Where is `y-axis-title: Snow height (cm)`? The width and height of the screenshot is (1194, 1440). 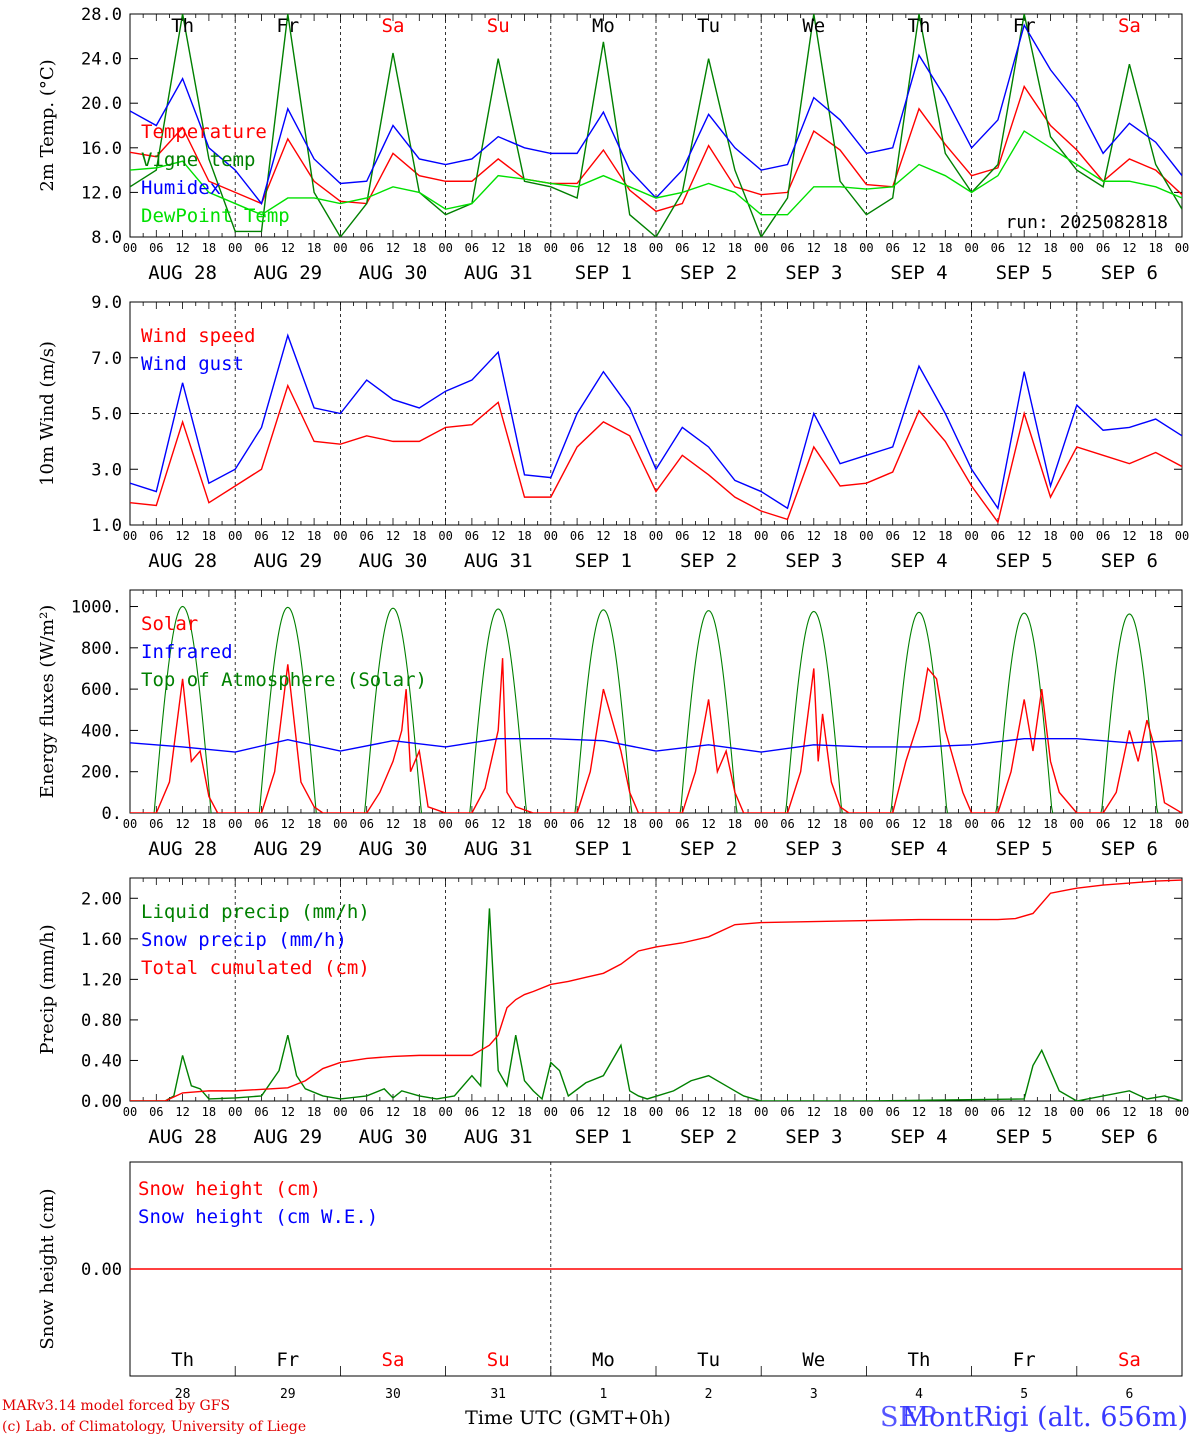
y-axis-title: Snow height (cm) is located at coordinates (47, 1268).